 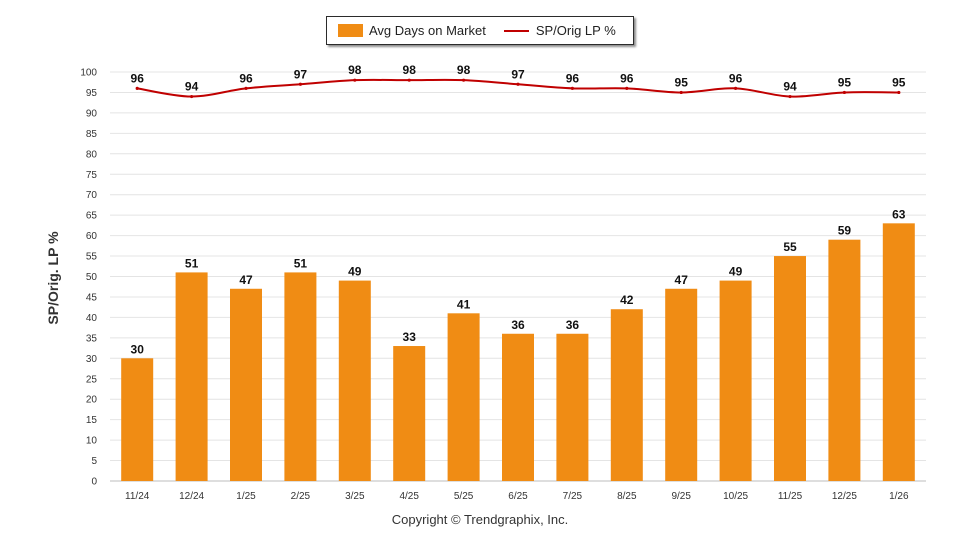 What do you see at coordinates (464, 304) in the screenshot?
I see `bar-data-label: 41` at bounding box center [464, 304].